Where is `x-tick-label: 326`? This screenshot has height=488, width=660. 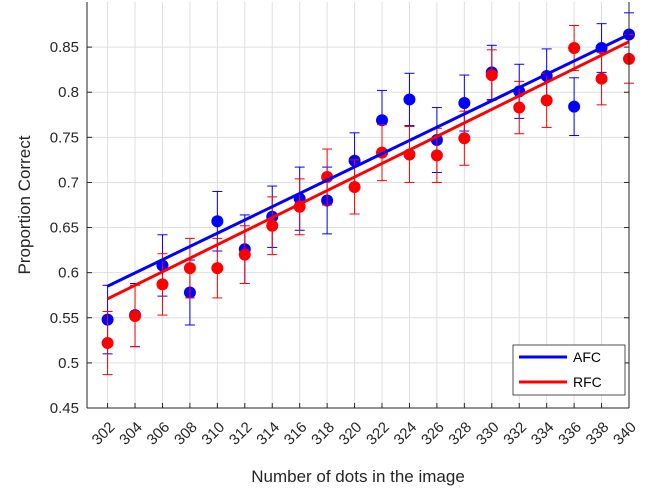 x-tick-label: 326 is located at coordinates (433, 434).